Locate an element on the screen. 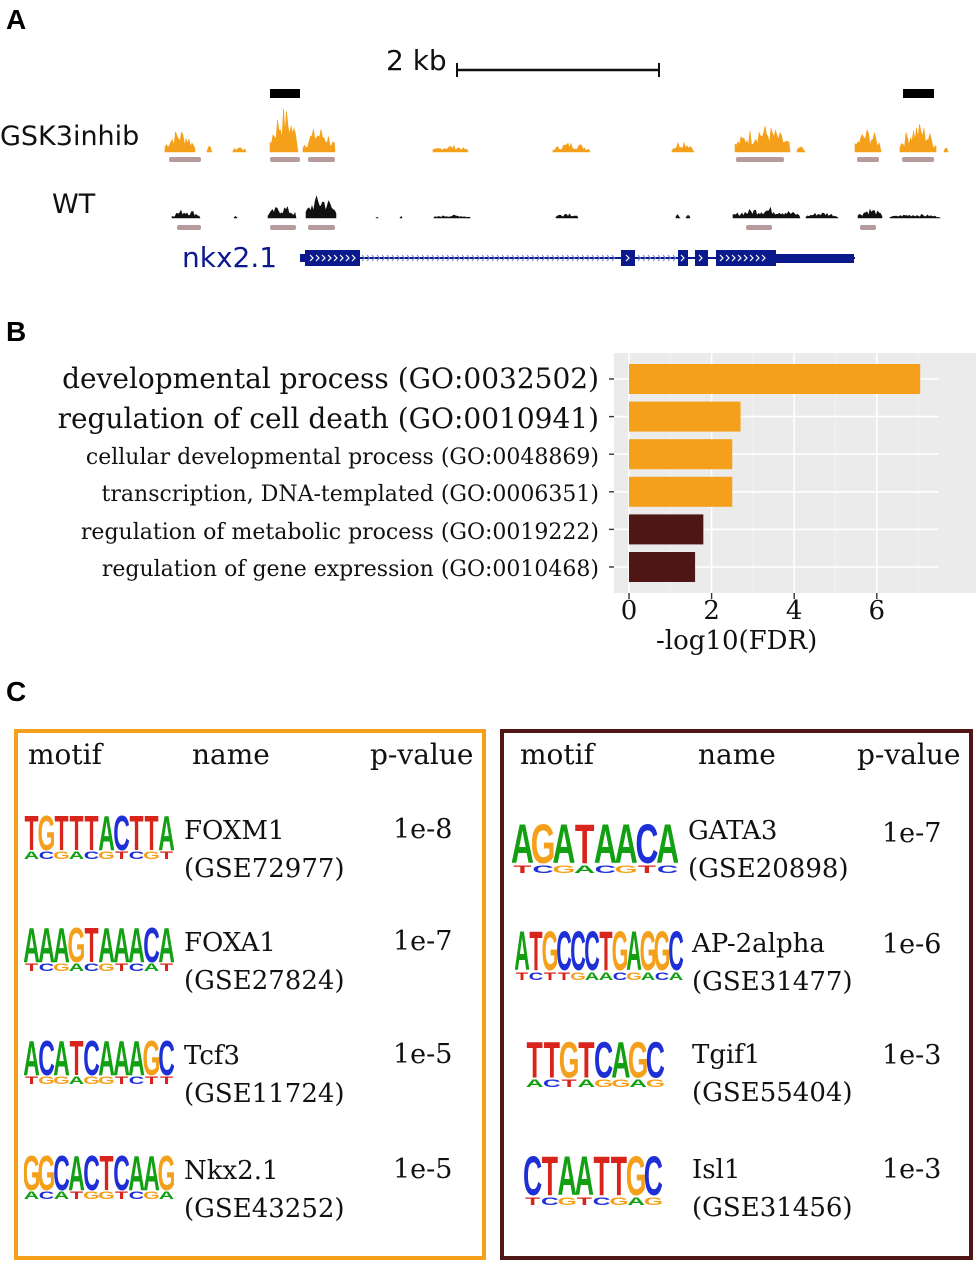 This screenshot has width=979, height=1265. motif-name: Isl1 (GSE31456) is located at coordinates (772, 1189).